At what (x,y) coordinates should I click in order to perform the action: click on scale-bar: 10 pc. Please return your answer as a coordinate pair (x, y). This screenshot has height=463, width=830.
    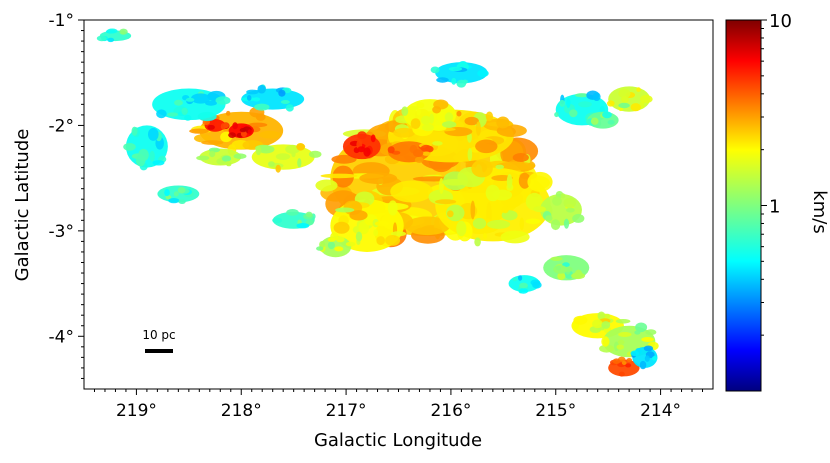
    Looking at the image, I should click on (159, 340).